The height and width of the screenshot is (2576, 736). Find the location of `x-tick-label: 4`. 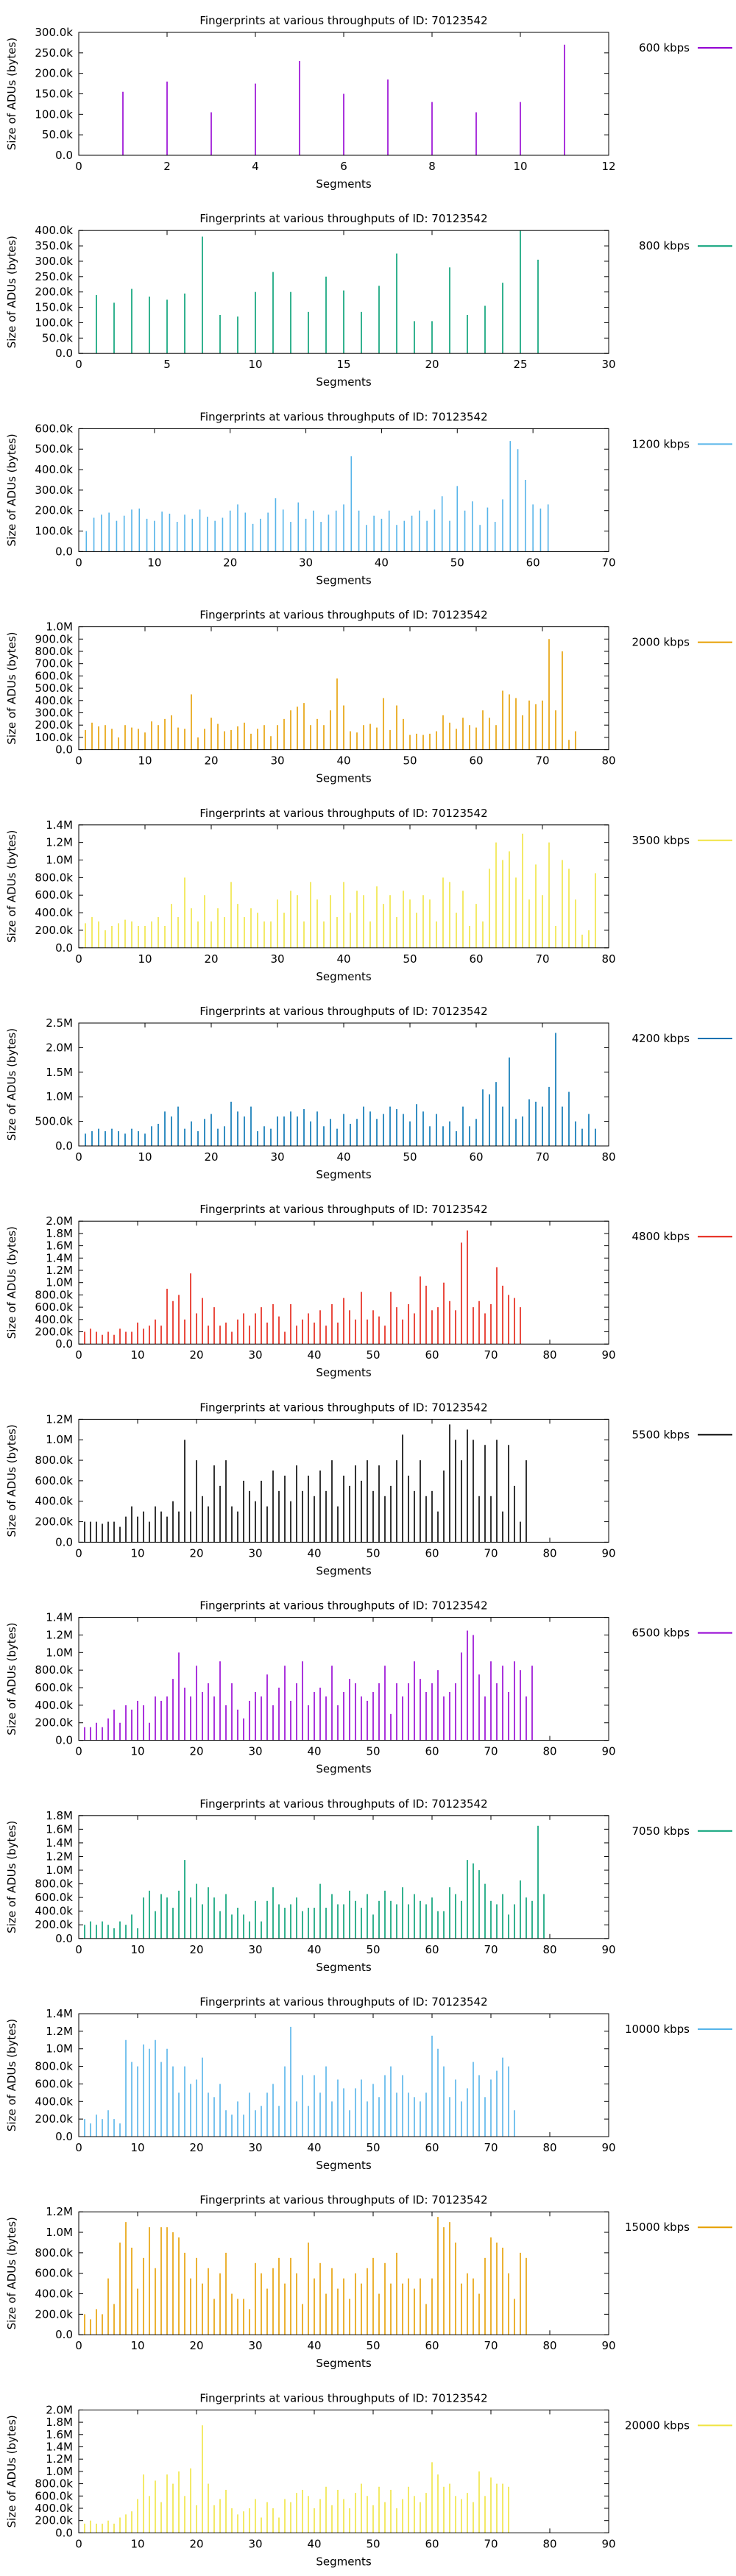

x-tick-label: 4 is located at coordinates (256, 166).